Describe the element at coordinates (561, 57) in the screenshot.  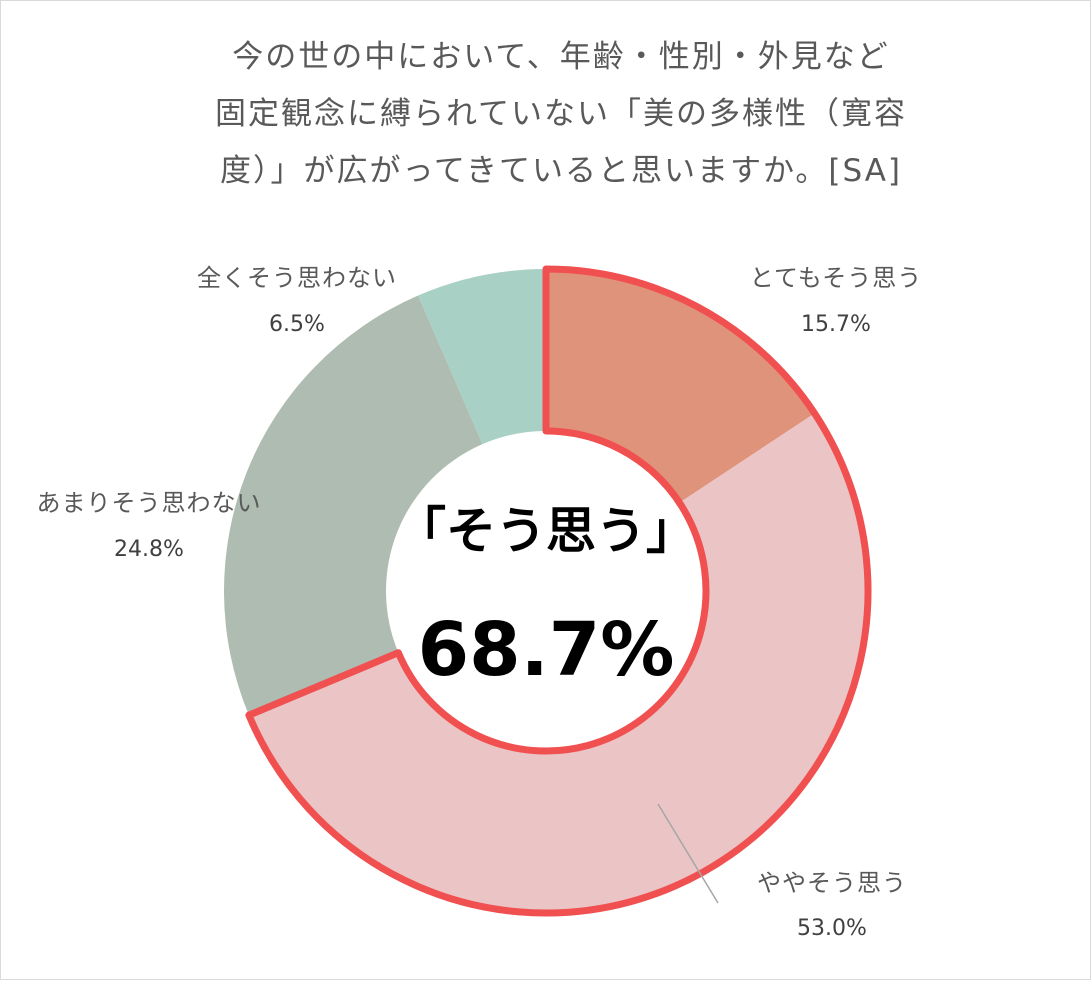
I see `chart-title-line: 今の世の中において、年齢・性別・外見など` at that location.